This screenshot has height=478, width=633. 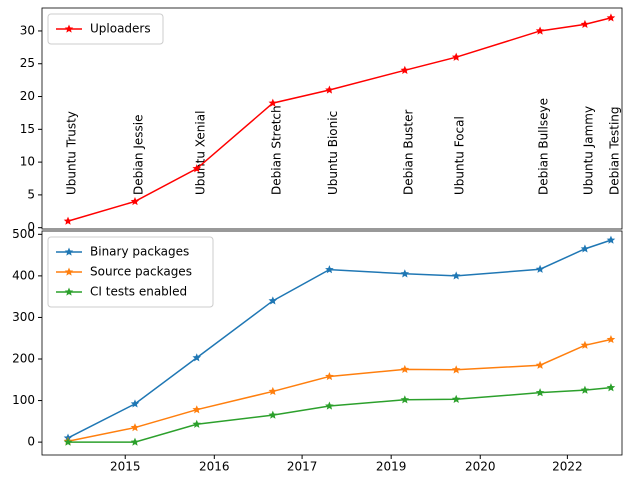 What do you see at coordinates (27, 63) in the screenshot?
I see `y-tick-label: 25` at bounding box center [27, 63].